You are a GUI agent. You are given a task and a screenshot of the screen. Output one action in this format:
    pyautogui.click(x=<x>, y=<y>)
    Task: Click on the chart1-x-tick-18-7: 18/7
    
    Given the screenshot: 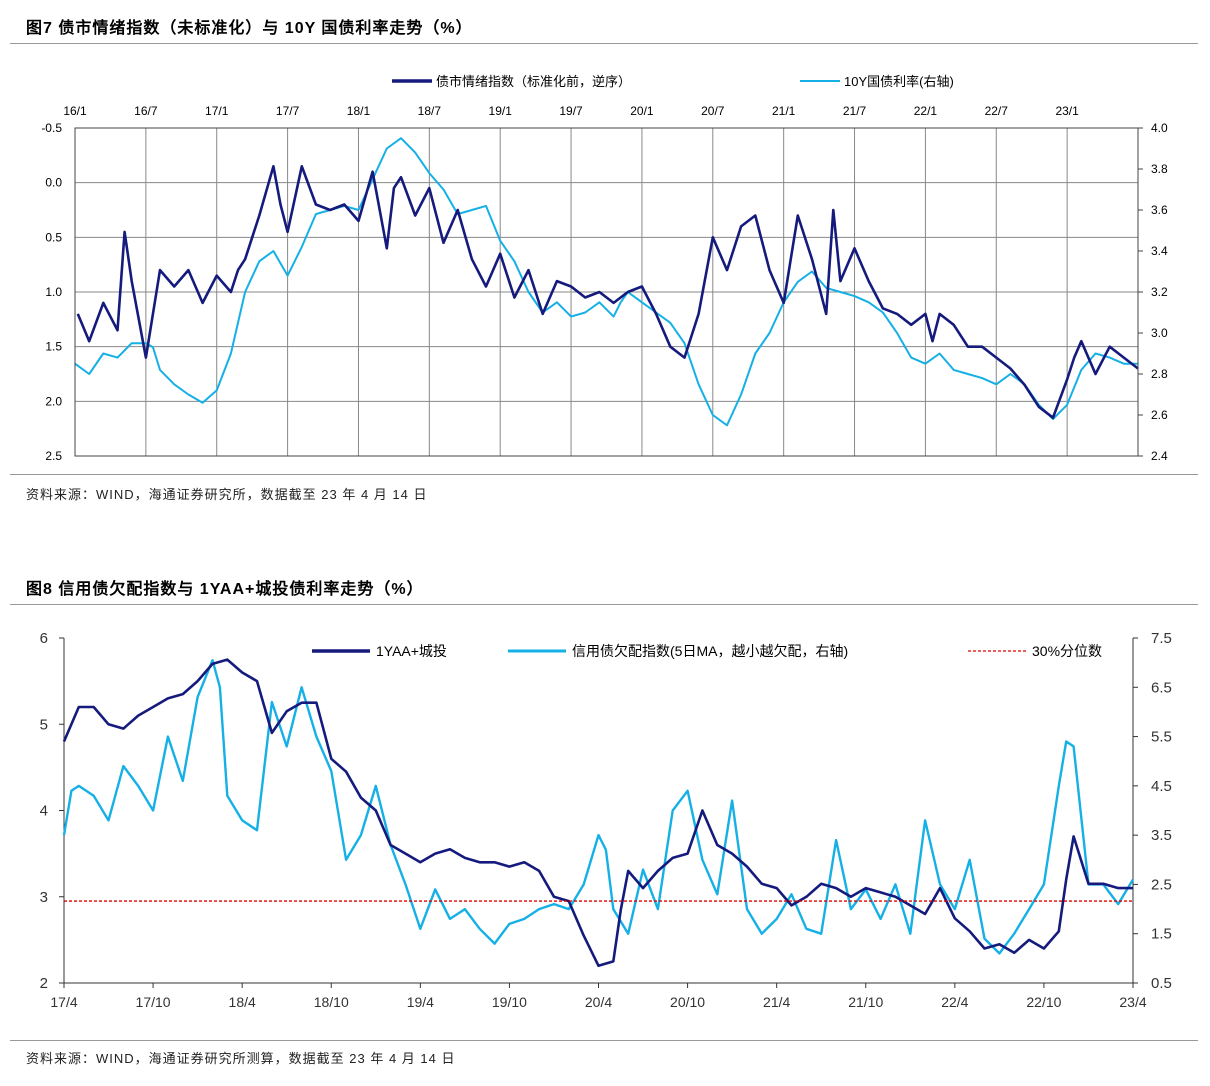 What is the action you would take?
    pyautogui.click(x=430, y=111)
    